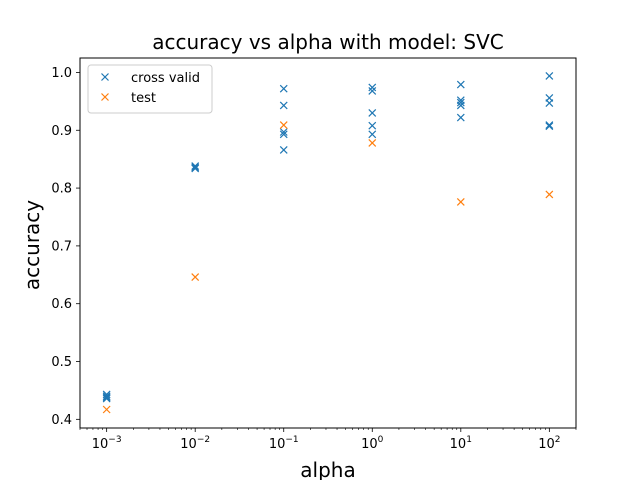 This screenshot has height=480, width=640. What do you see at coordinates (328, 42) in the screenshot?
I see `chart-title: accuracy vs alpha with model: SVC` at bounding box center [328, 42].